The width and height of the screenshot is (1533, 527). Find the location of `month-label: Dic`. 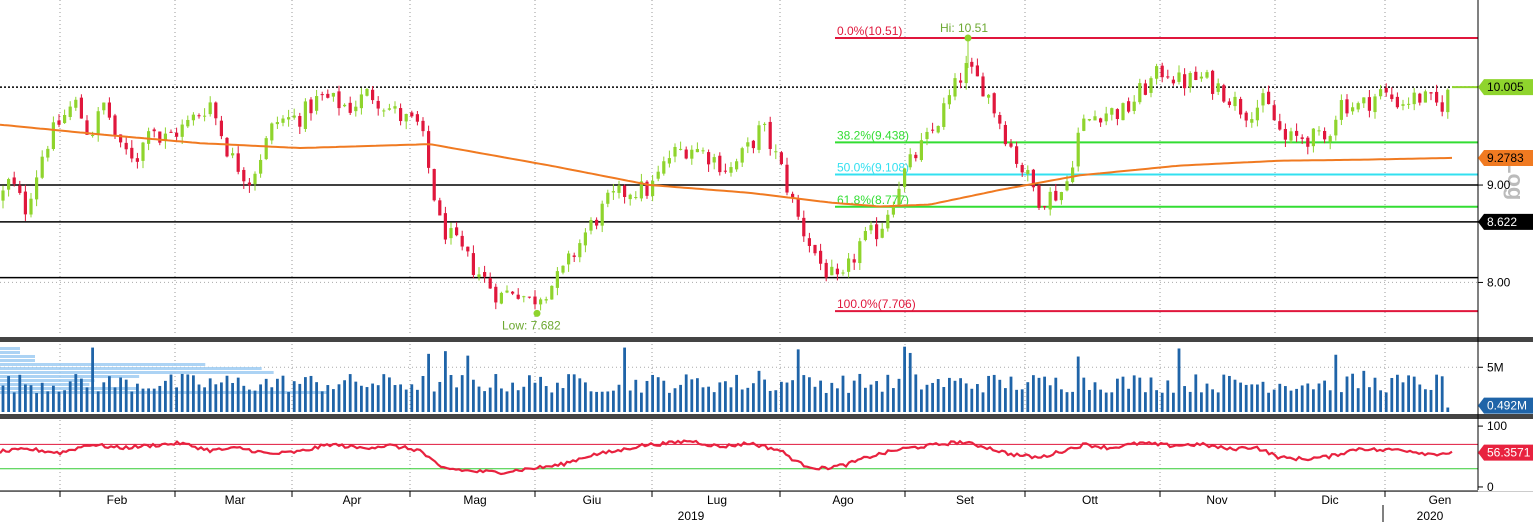

month-label: Dic is located at coordinates (1329, 500).